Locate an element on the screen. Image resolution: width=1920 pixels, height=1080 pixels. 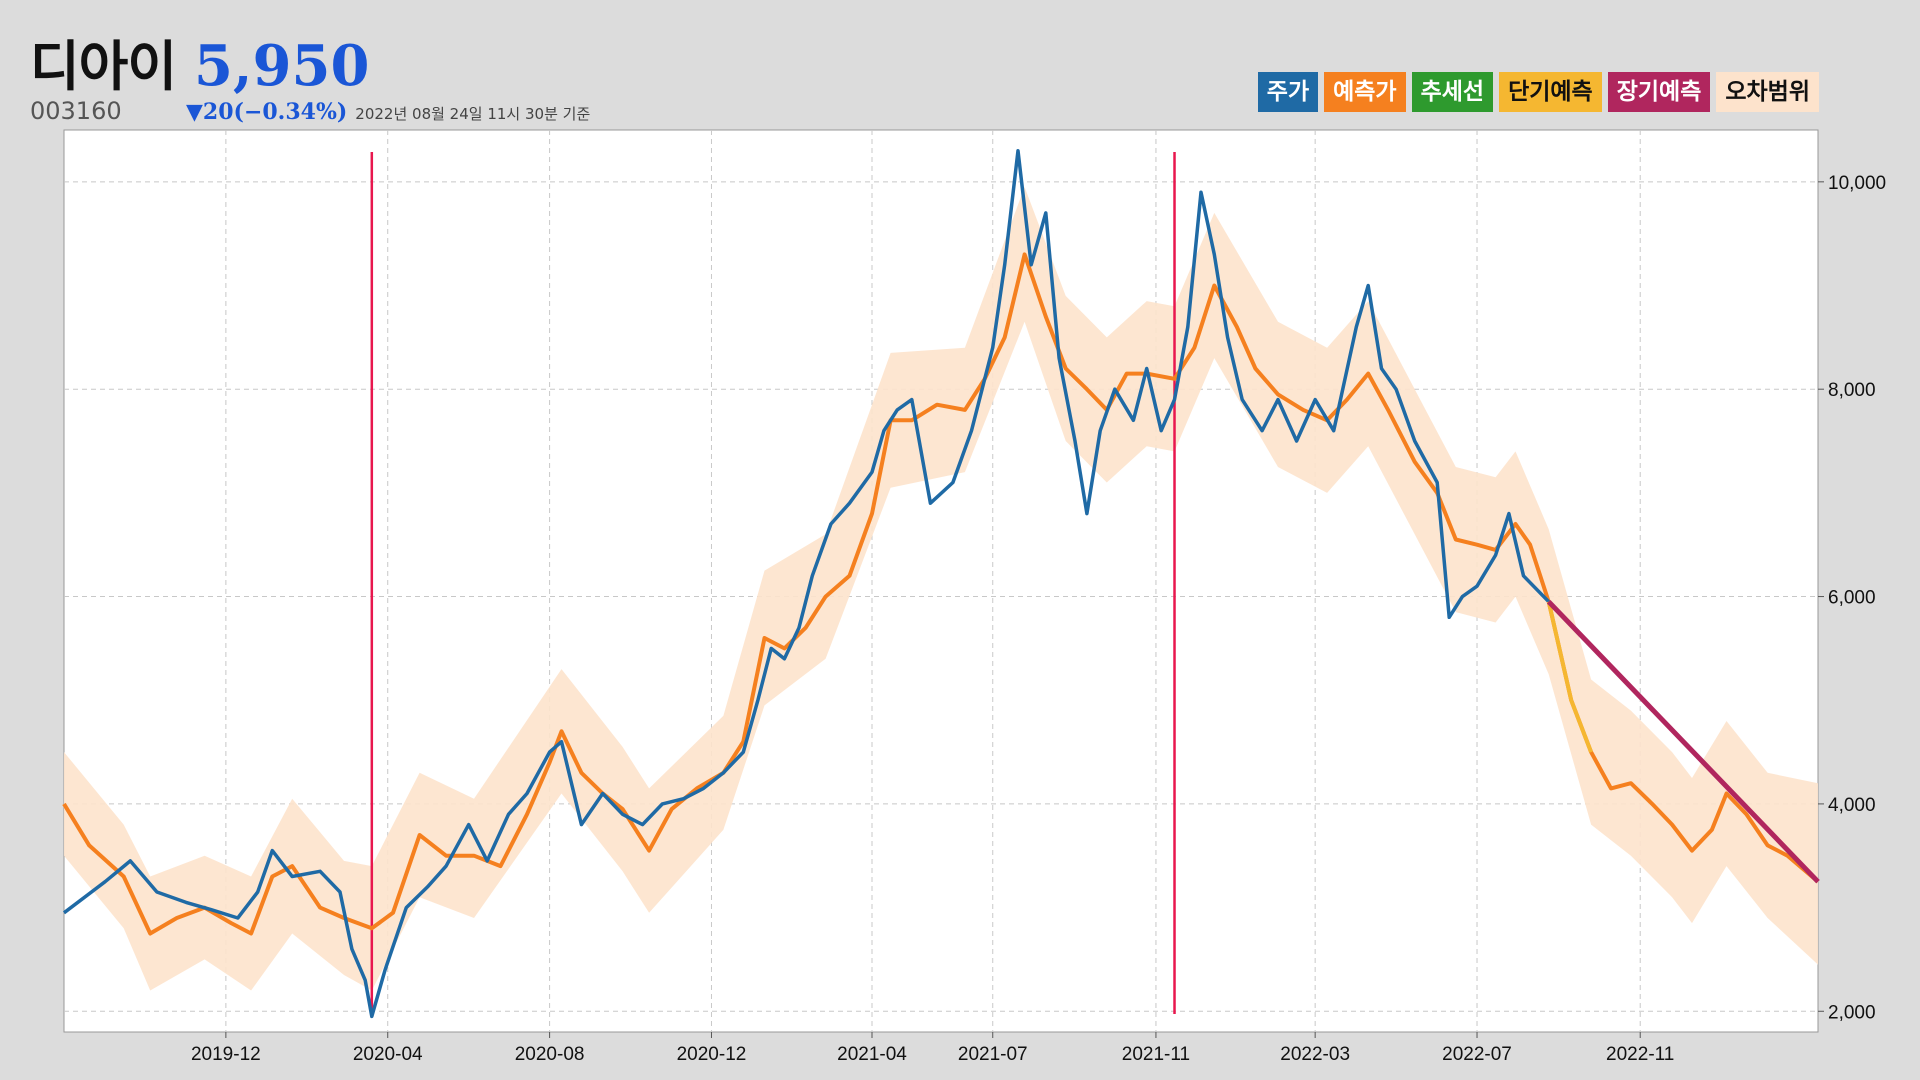
legend-item-short-term: 단기예측 is located at coordinates (1550, 92).